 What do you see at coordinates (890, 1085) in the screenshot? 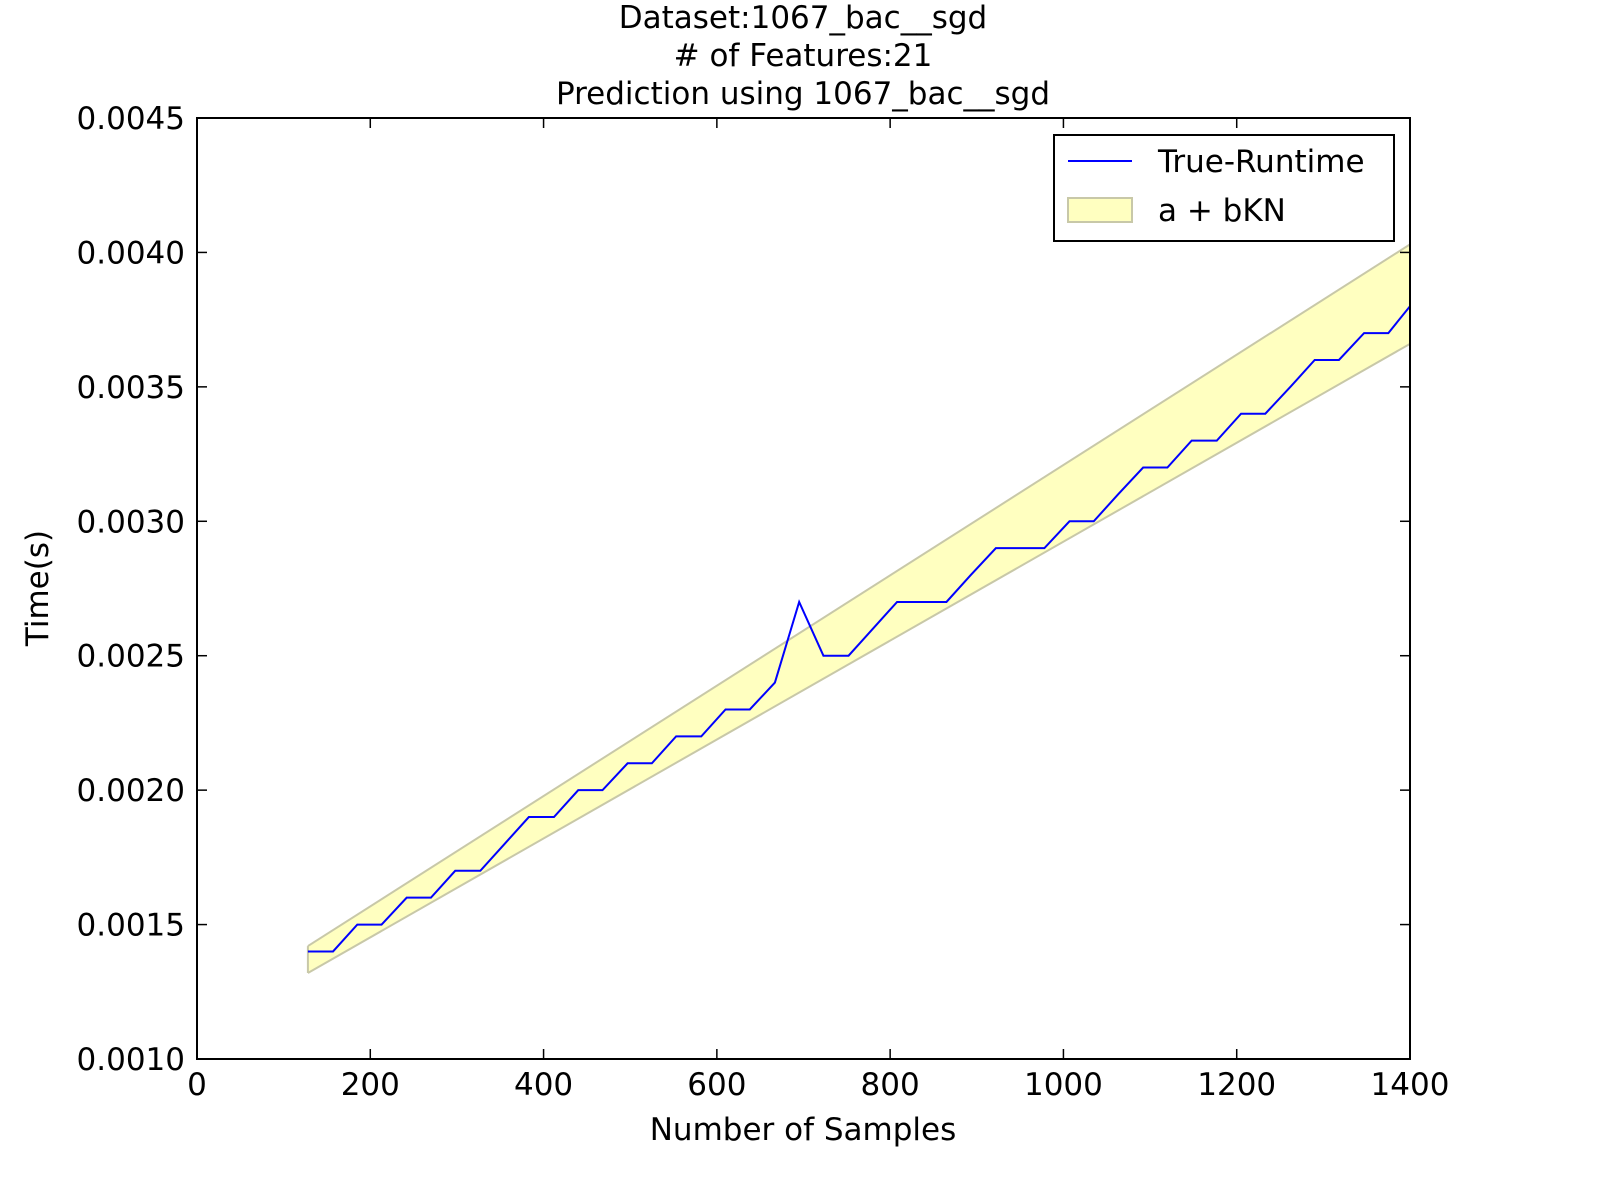
I see `x-tick-label: 800` at bounding box center [890, 1085].